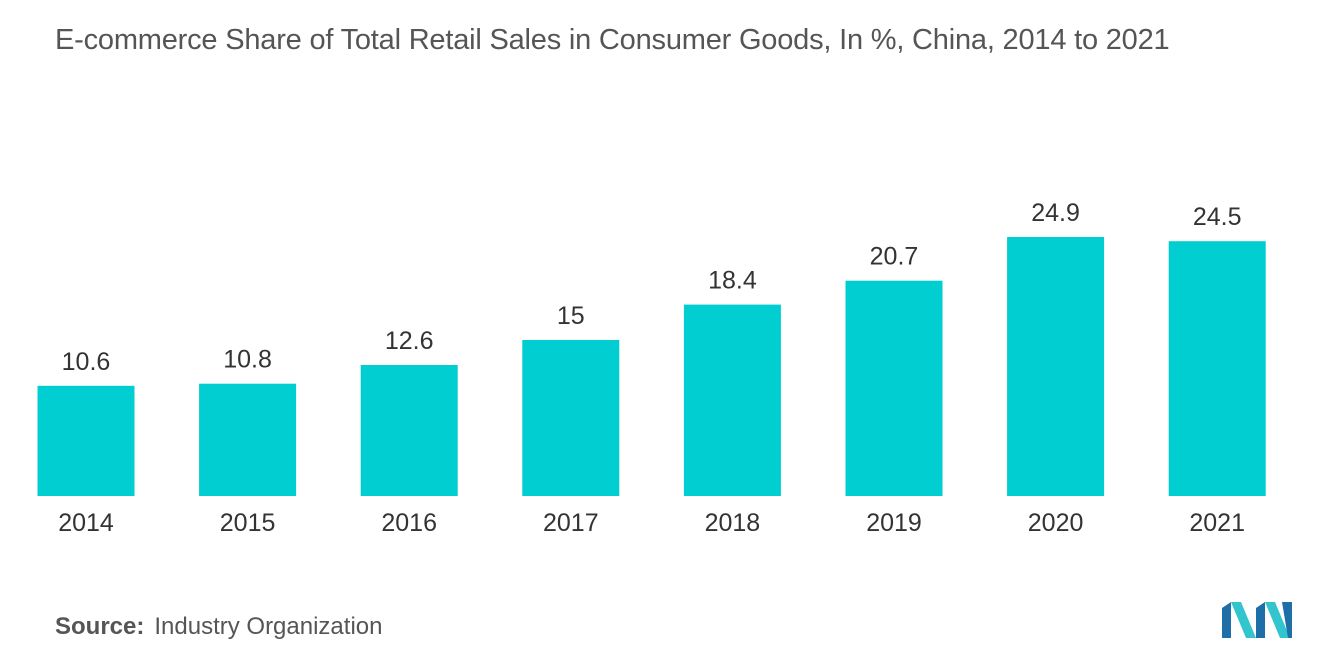  Describe the element at coordinates (732, 281) in the screenshot. I see `value-label-2018: 18.4` at that location.